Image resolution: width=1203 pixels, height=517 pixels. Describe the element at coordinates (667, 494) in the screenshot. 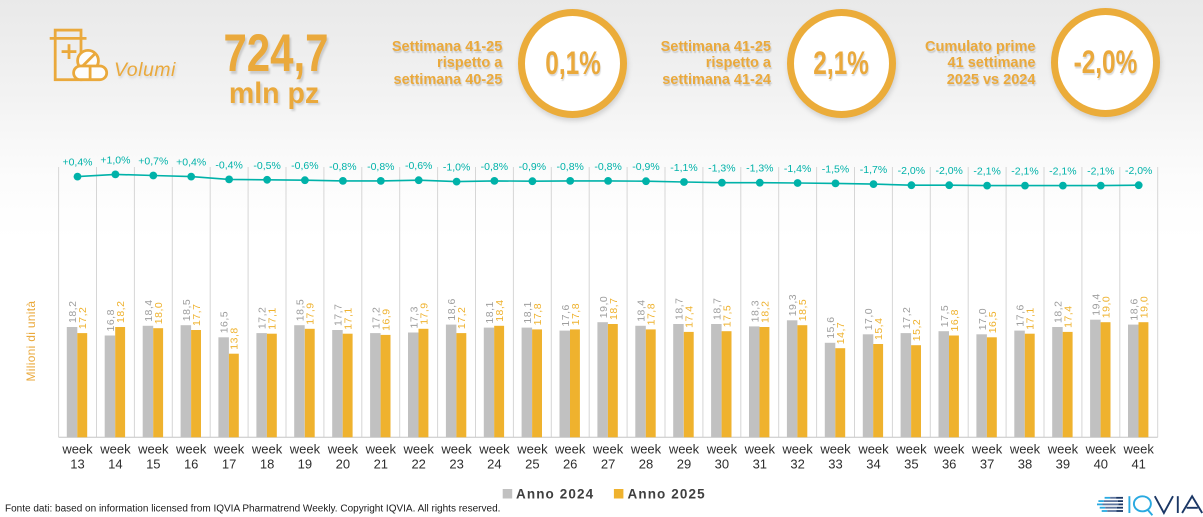

I see `svg-text: Anno 2025` at that location.